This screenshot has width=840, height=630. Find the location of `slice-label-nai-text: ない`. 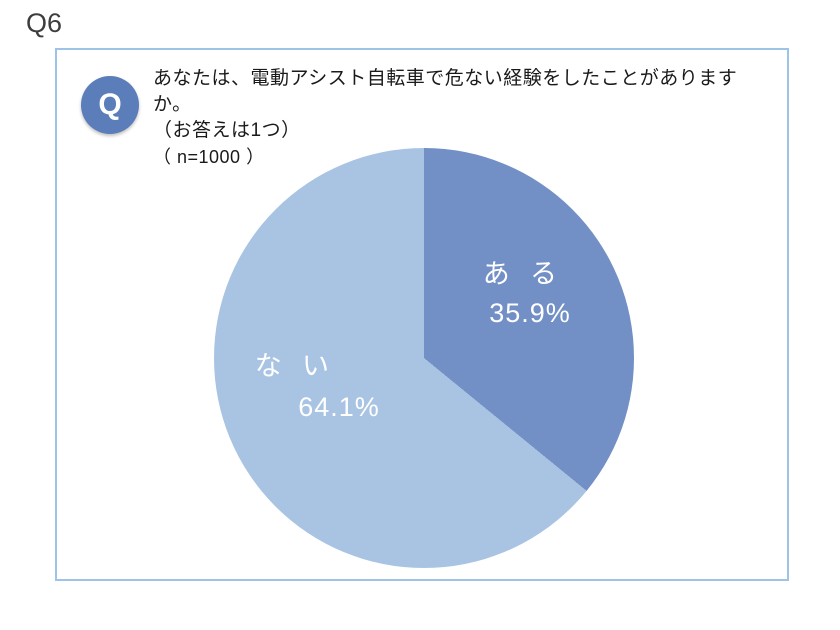

slice-label-nai-text: ない is located at coordinates (302, 366).